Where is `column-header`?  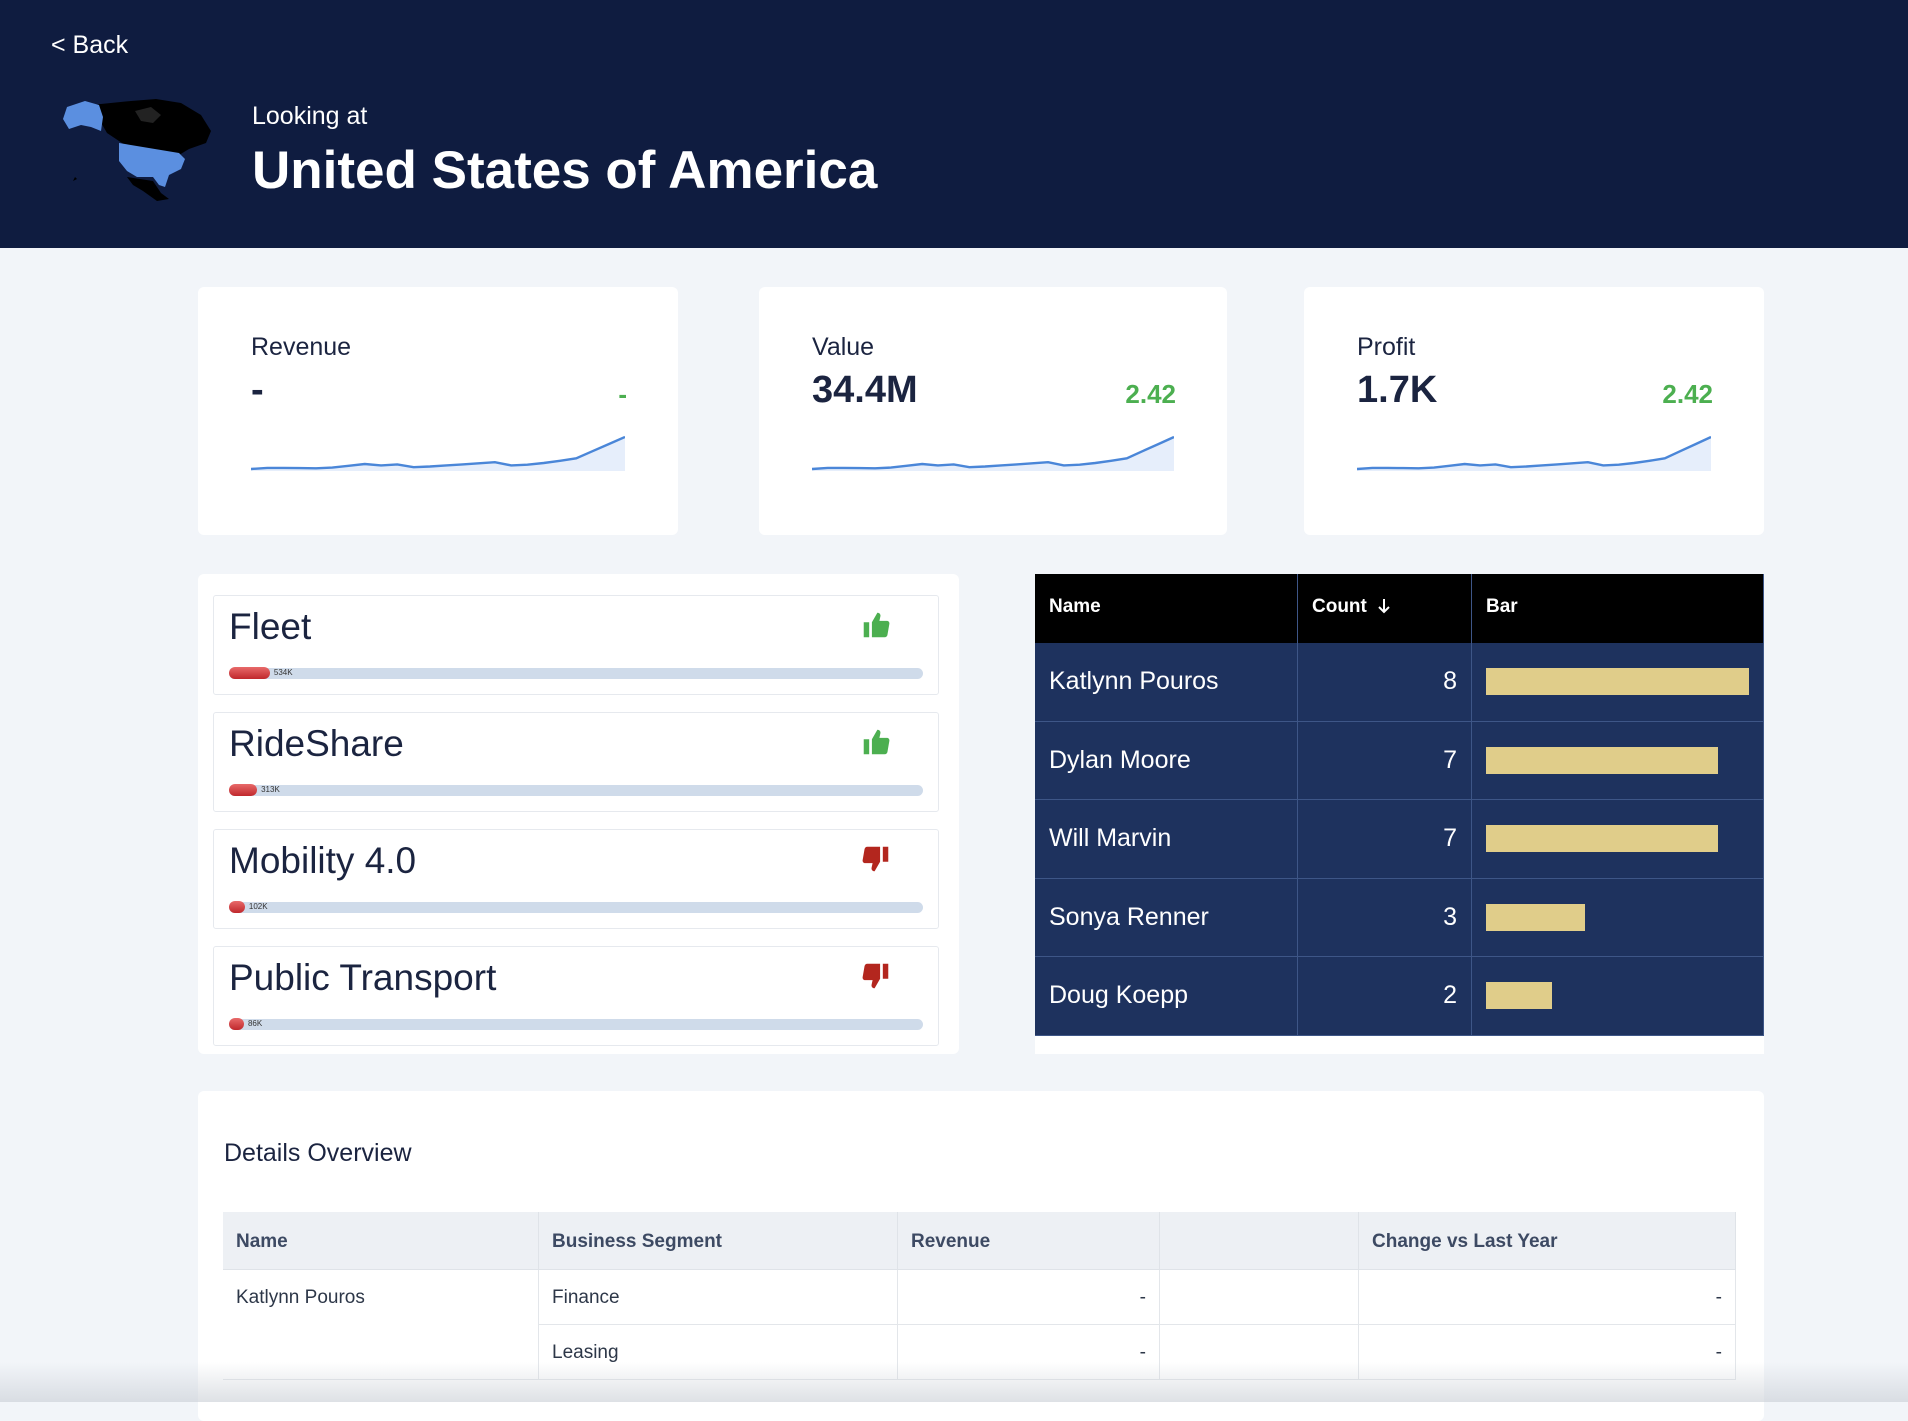
column-header is located at coordinates (1259, 1241).